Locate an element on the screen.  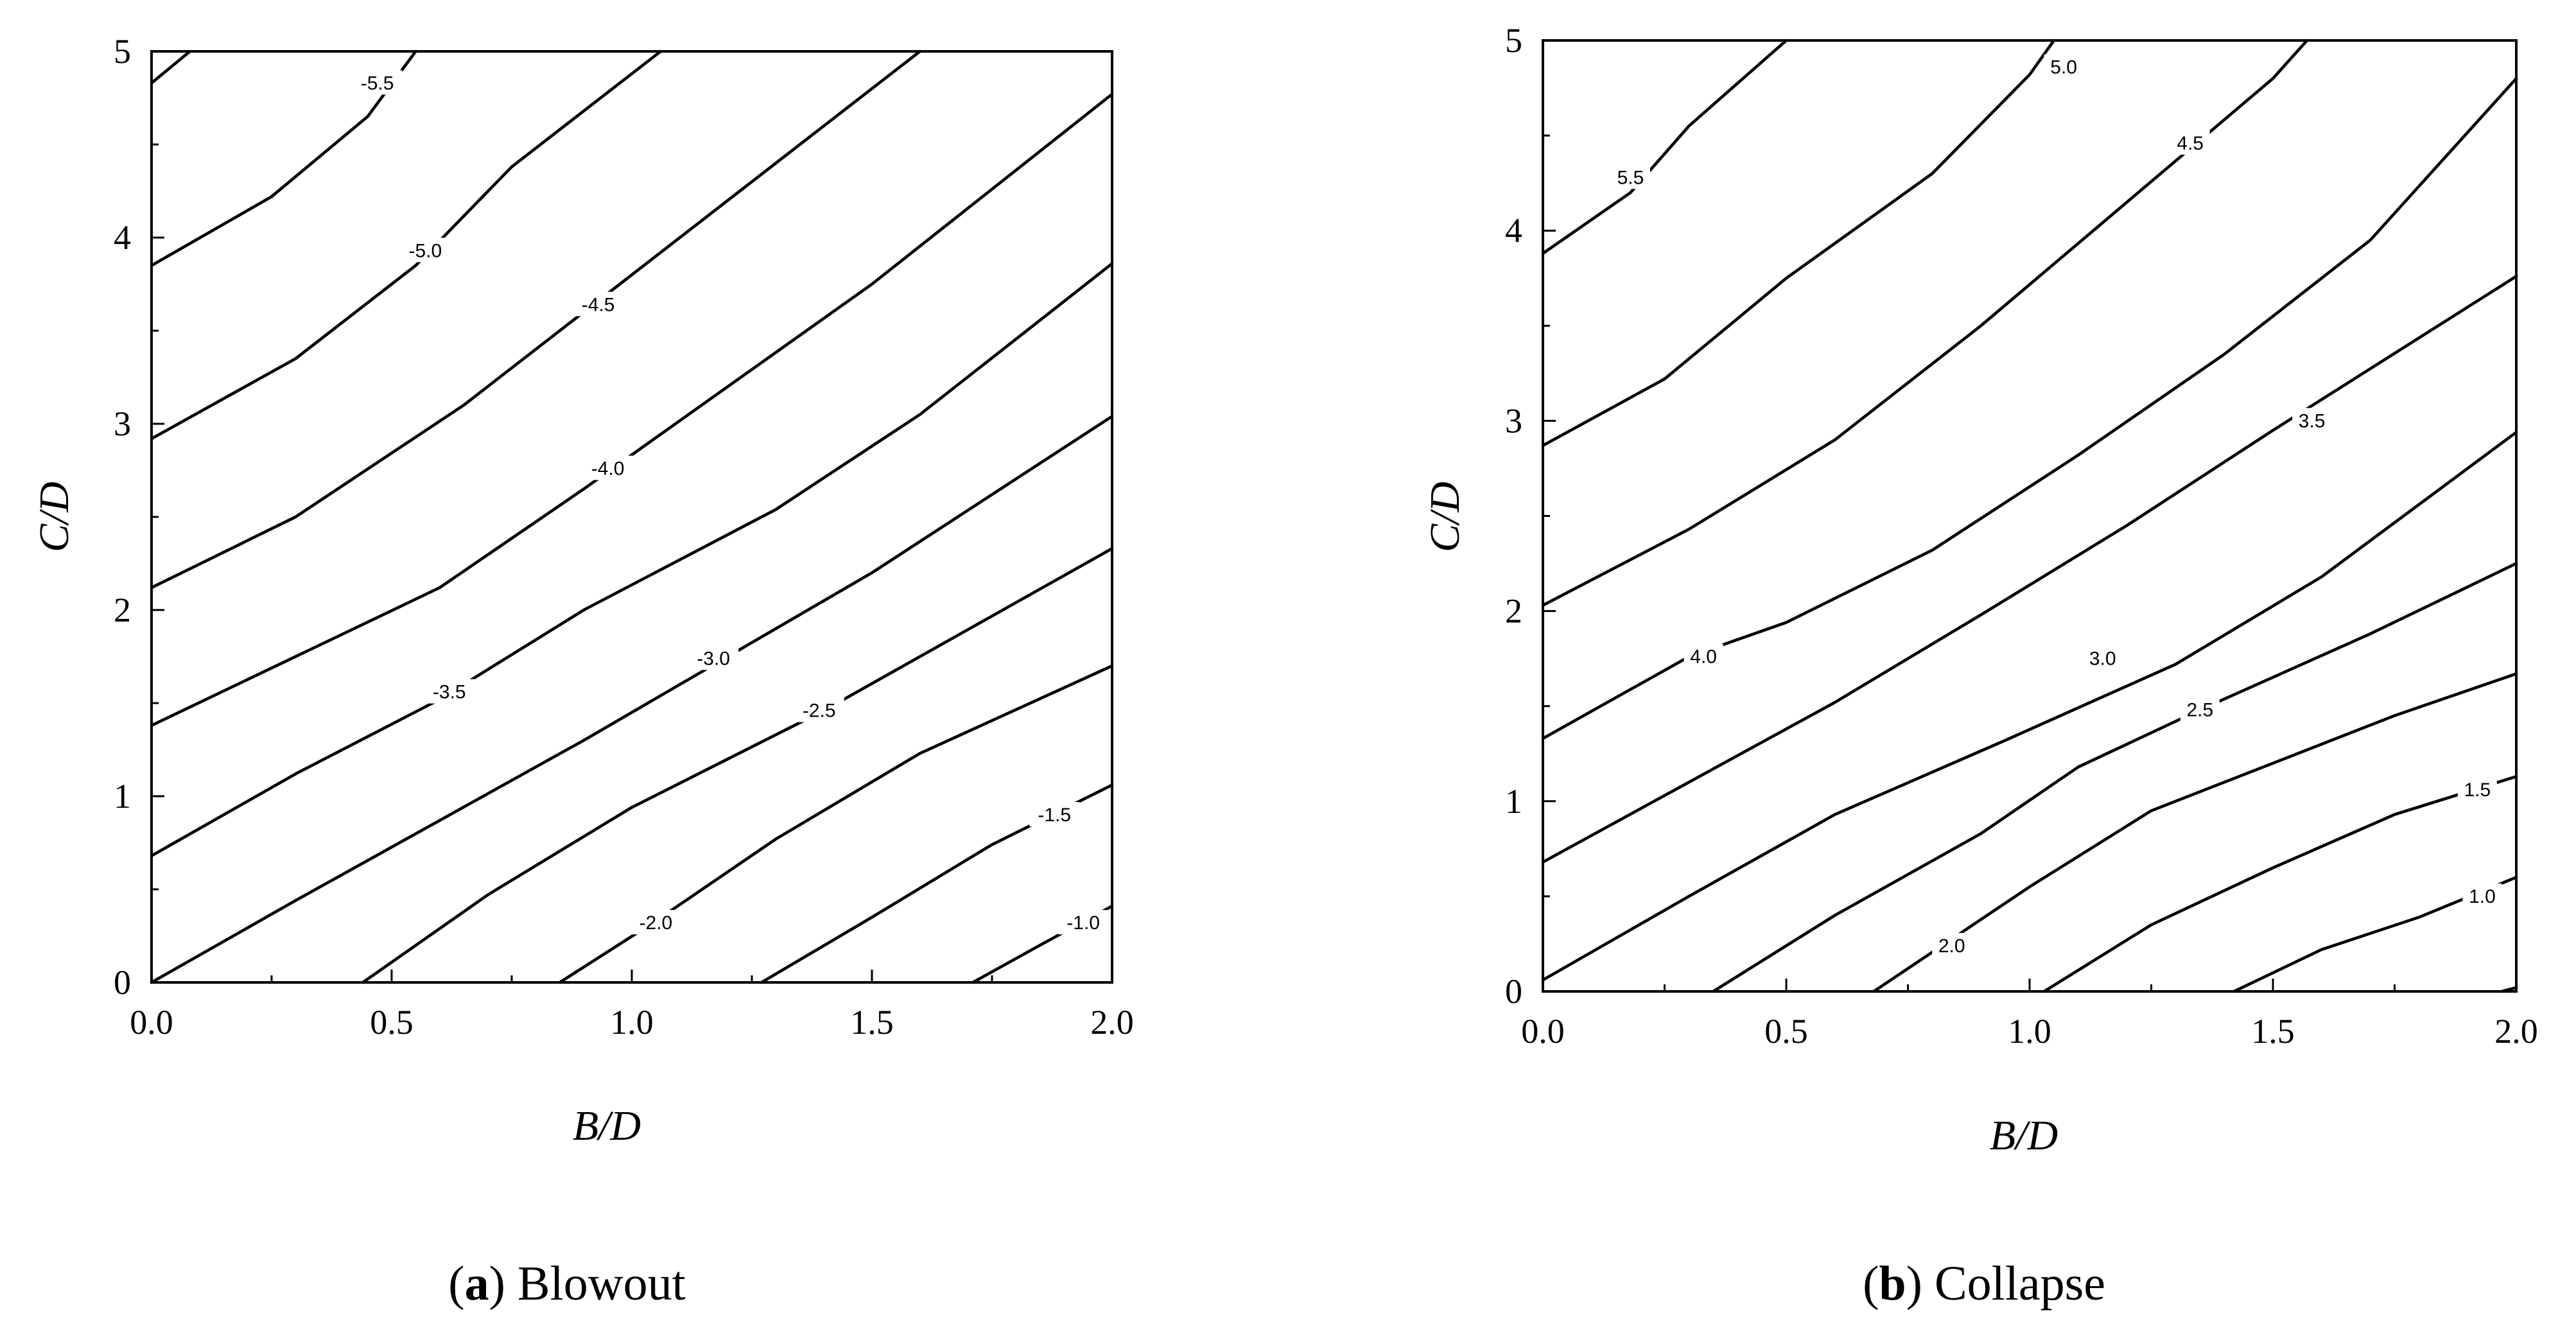
contour-label: 5.0 is located at coordinates (2063, 67).